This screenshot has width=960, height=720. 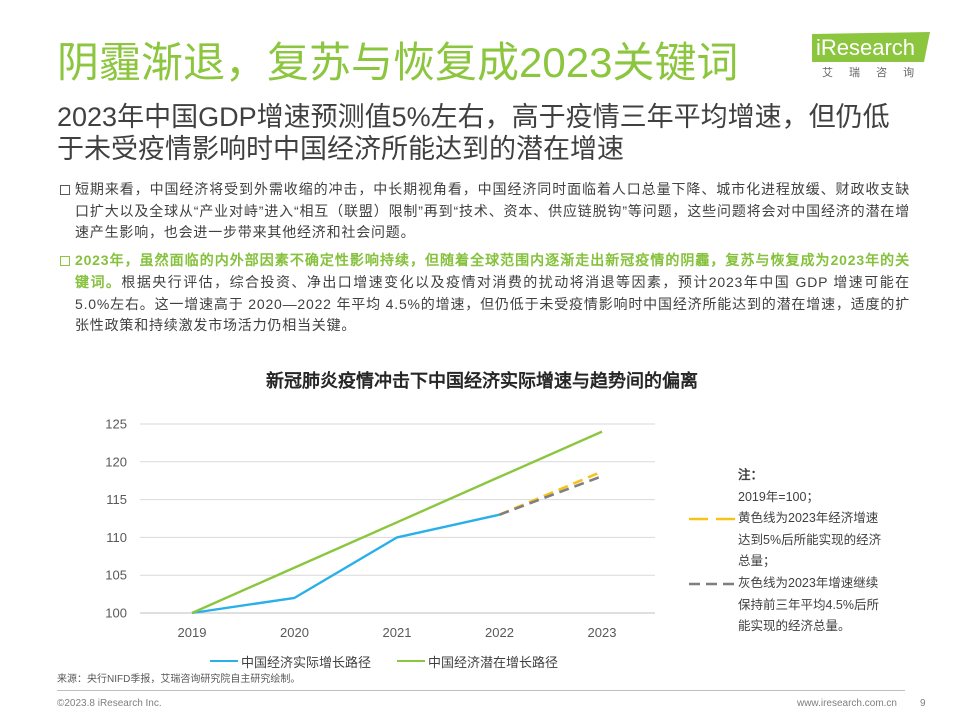 I want to click on note-item-gray: 灰色线为2023年增速继续保持前三年平均4.5%后所能实现的经济总量。, so click(x=786, y=605).